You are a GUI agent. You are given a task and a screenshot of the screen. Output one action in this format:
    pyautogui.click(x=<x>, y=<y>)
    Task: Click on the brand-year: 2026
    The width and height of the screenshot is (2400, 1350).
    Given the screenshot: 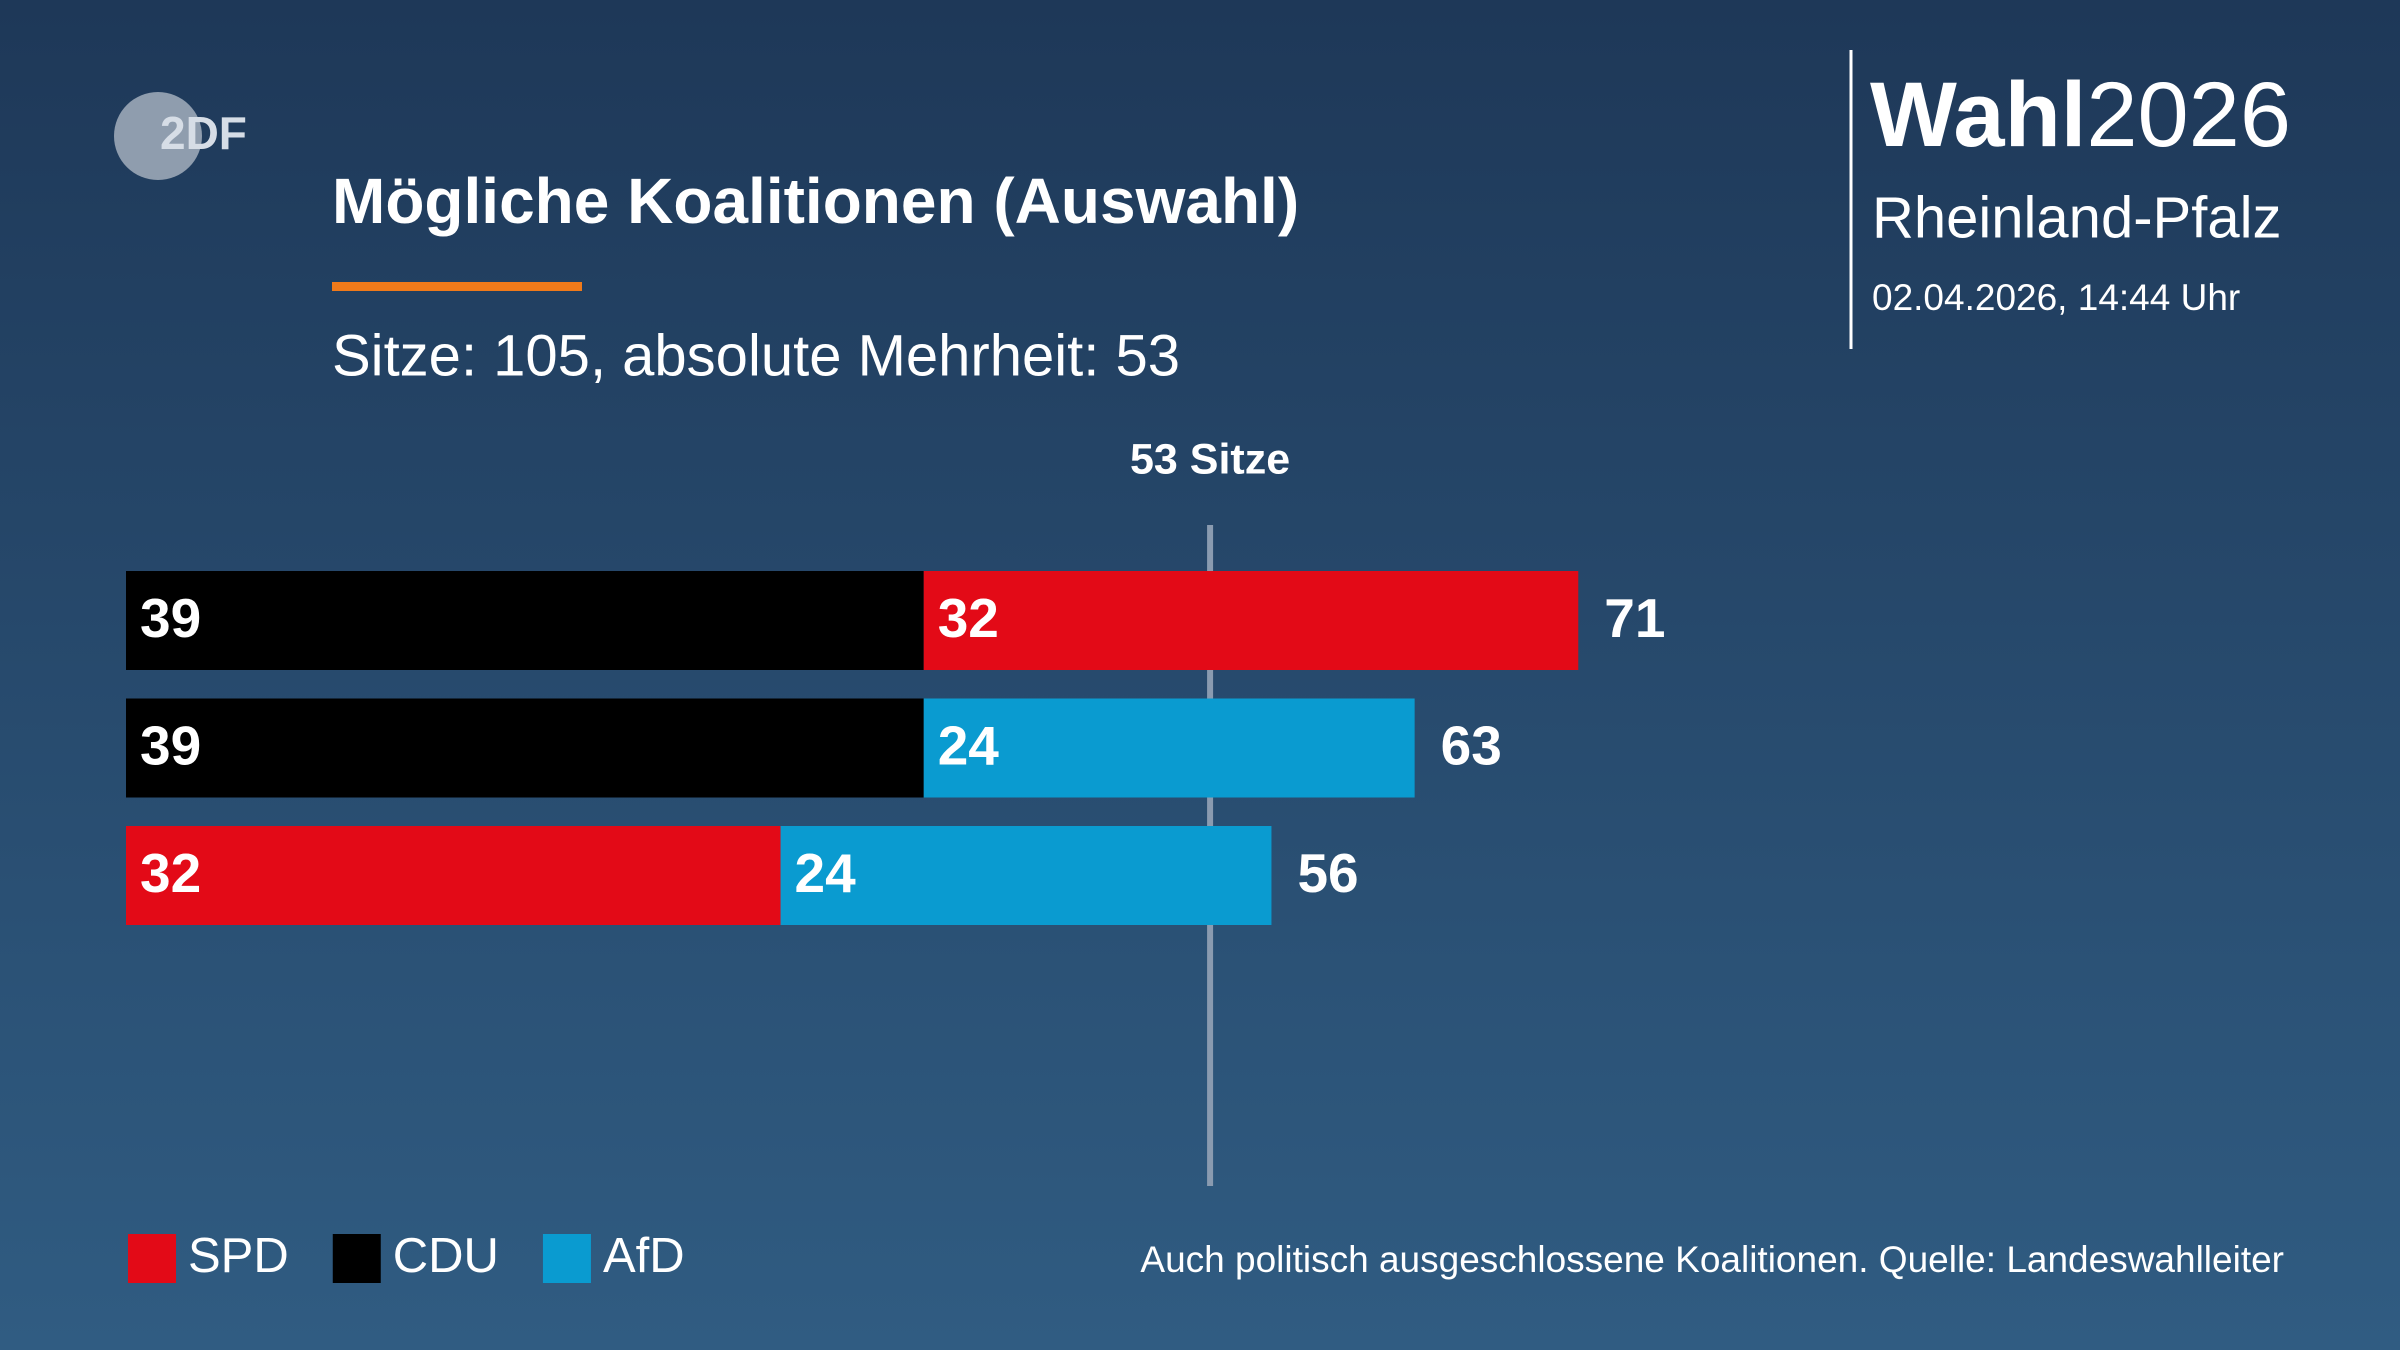 What is the action you would take?
    pyautogui.click(x=2188, y=115)
    